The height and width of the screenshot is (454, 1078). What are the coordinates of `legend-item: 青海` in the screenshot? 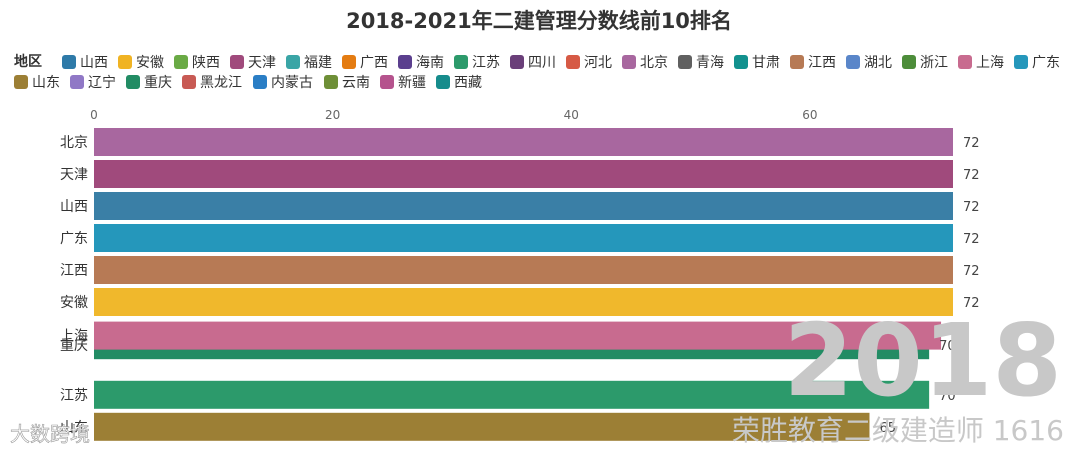 It's located at (701, 63).